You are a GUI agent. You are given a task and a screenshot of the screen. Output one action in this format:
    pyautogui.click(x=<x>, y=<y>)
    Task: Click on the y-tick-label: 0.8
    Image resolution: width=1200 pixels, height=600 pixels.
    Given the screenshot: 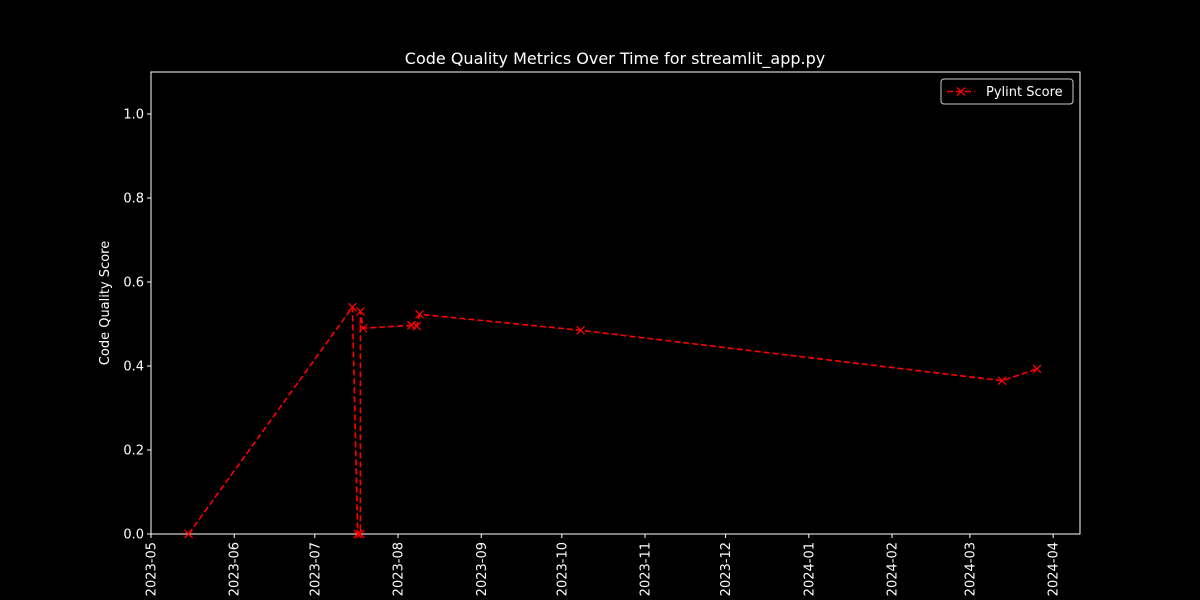 What is the action you would take?
    pyautogui.click(x=133, y=199)
    